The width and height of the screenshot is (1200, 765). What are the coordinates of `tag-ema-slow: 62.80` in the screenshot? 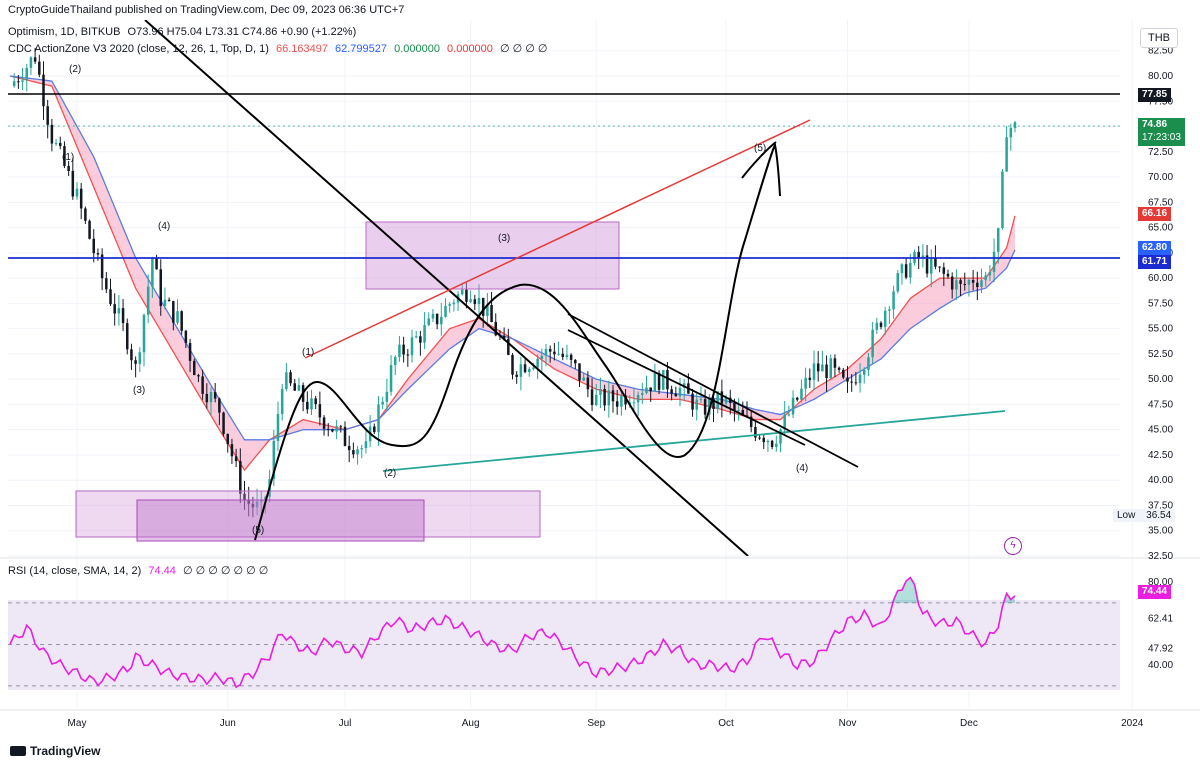 It's located at (1155, 248).